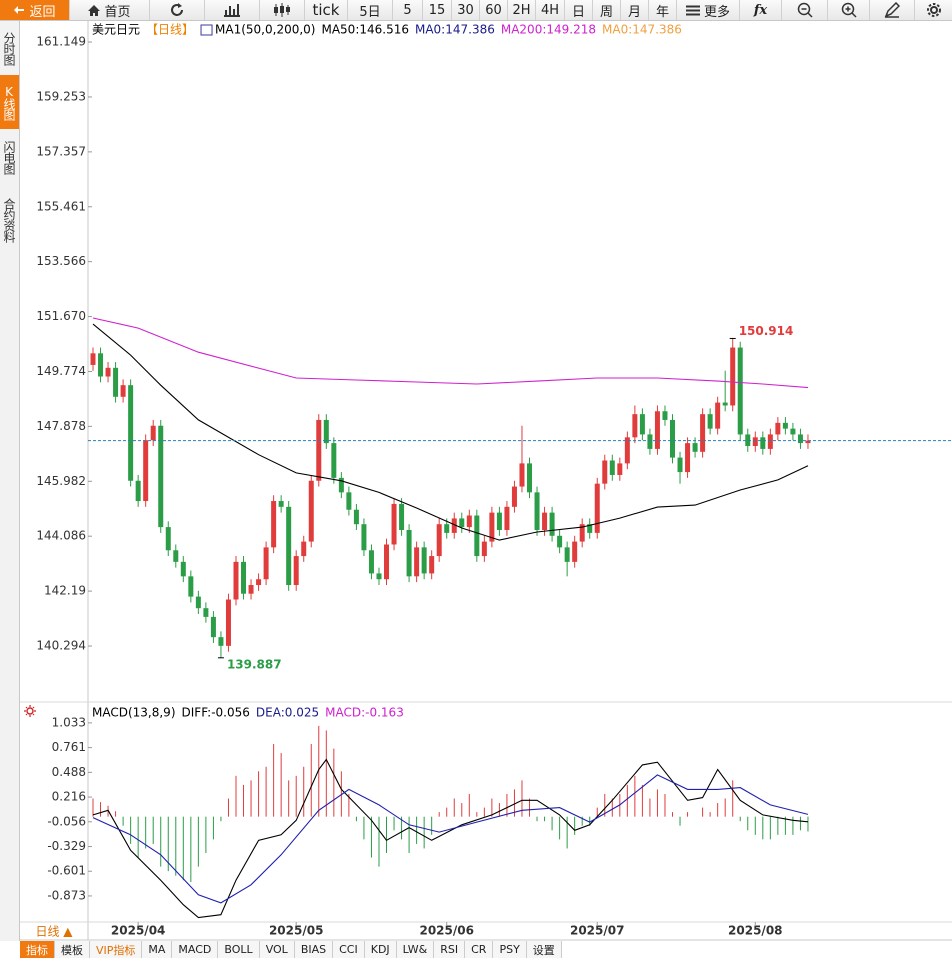  What do you see at coordinates (61, 426) in the screenshot?
I see `y-tick-label: 147.878` at bounding box center [61, 426].